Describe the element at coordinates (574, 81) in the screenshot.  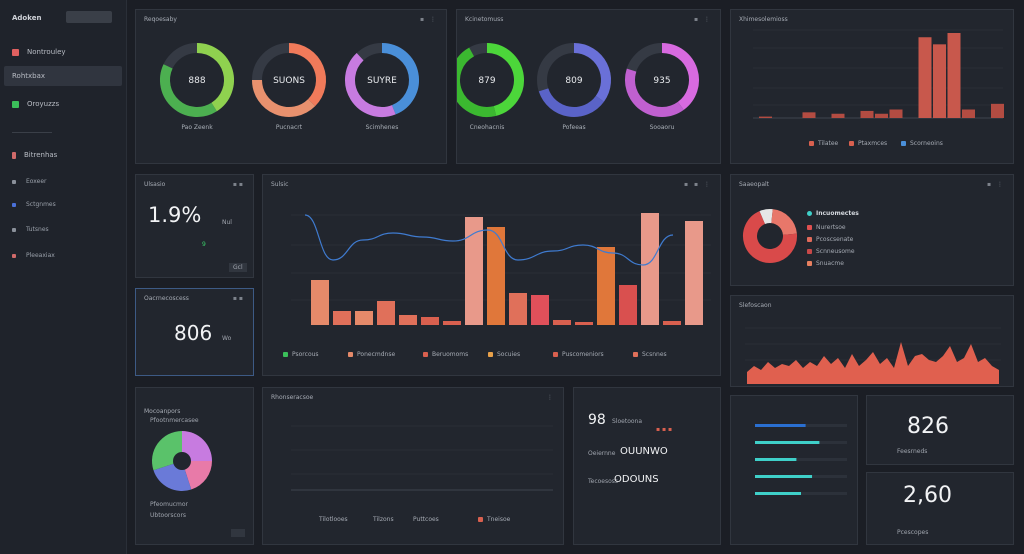
I see `ring-value: 809` at that location.